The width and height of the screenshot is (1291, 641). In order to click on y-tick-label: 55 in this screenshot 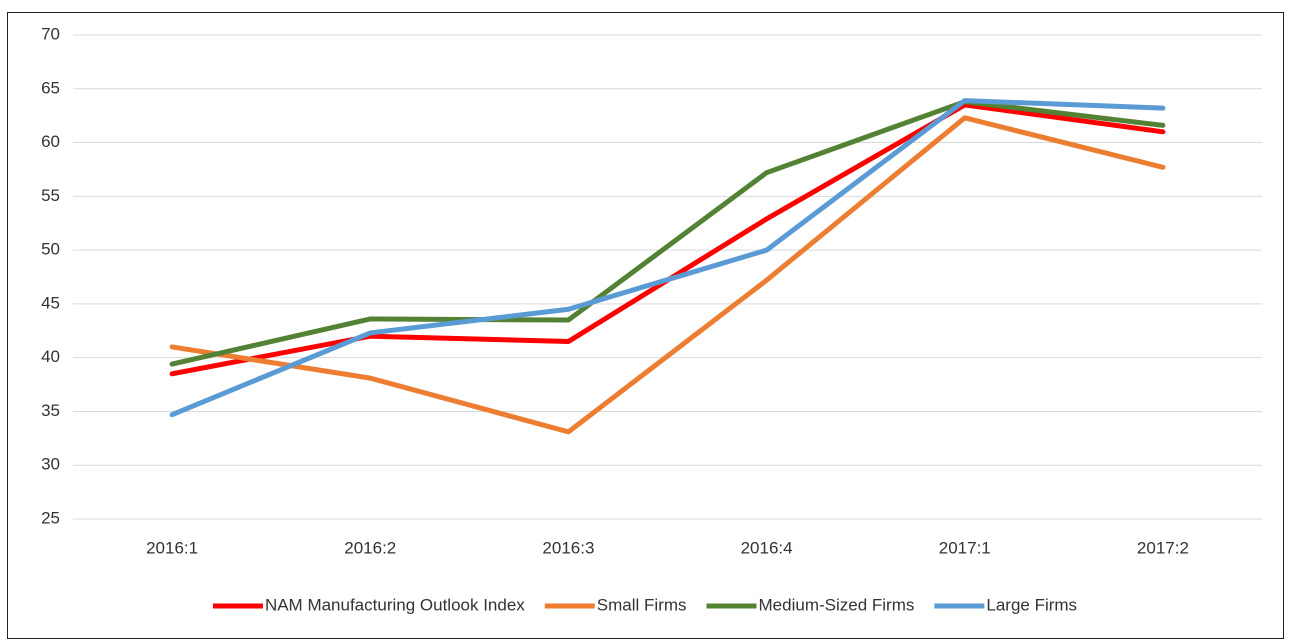, I will do `click(50, 195)`.